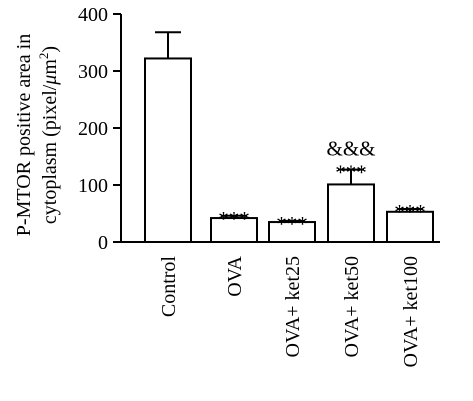 The width and height of the screenshot is (473, 401). Describe the element at coordinates (93, 129) in the screenshot. I see `y-tick-label: 200` at that location.